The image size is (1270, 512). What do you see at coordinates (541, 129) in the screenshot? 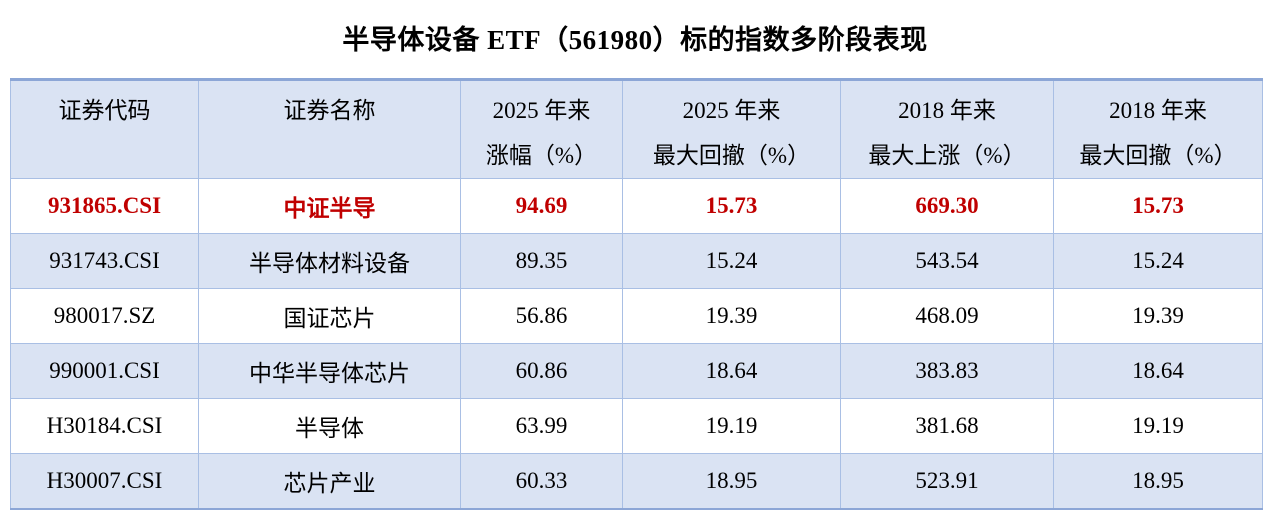
I see `column-header-gain-2025: 2025 年来 涨幅（%）` at bounding box center [541, 129].